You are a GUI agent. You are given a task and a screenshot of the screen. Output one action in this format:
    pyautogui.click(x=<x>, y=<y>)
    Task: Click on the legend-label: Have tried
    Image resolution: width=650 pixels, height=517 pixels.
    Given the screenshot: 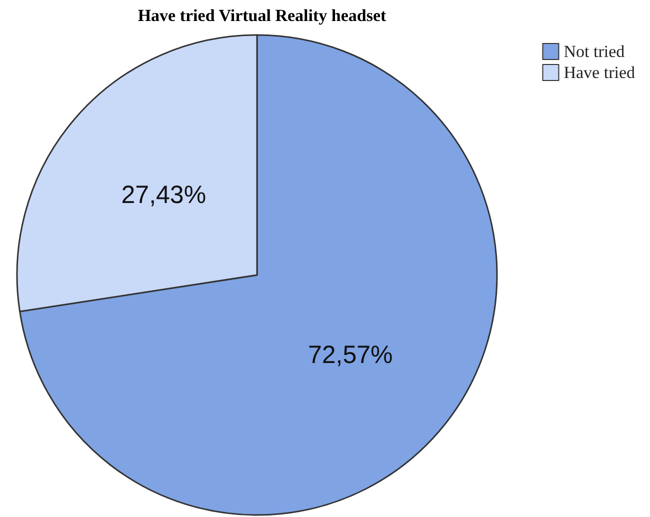 What is the action you would take?
    pyautogui.click(x=600, y=72)
    